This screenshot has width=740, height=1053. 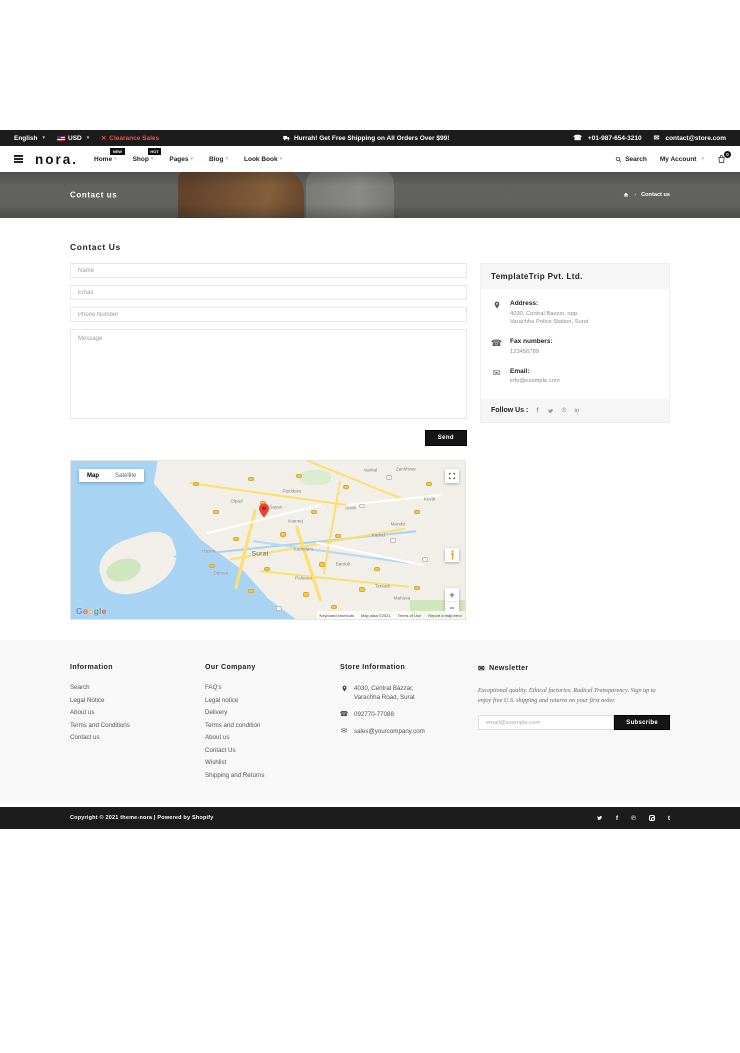 I want to click on footer-link-search: Search, so click(x=80, y=687).